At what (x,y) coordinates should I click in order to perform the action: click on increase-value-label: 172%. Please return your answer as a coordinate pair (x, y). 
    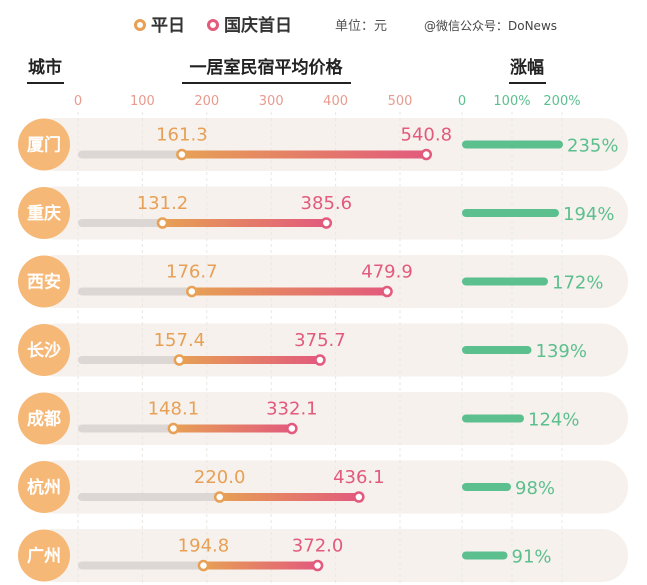
    Looking at the image, I should click on (577, 283).